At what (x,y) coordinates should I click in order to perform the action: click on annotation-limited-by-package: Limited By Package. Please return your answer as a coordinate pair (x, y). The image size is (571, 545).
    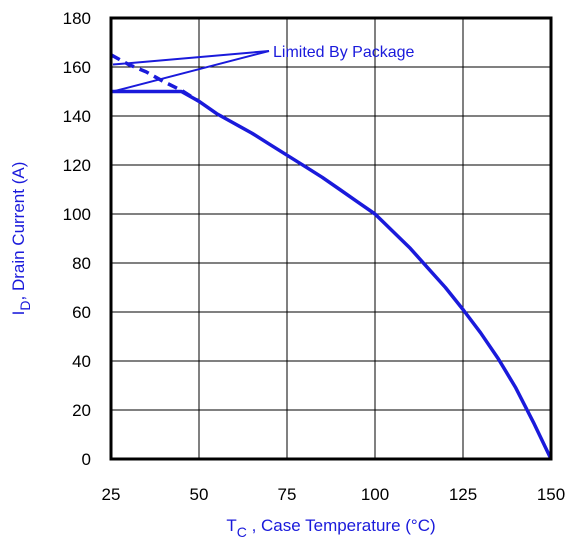
    Looking at the image, I should click on (344, 52).